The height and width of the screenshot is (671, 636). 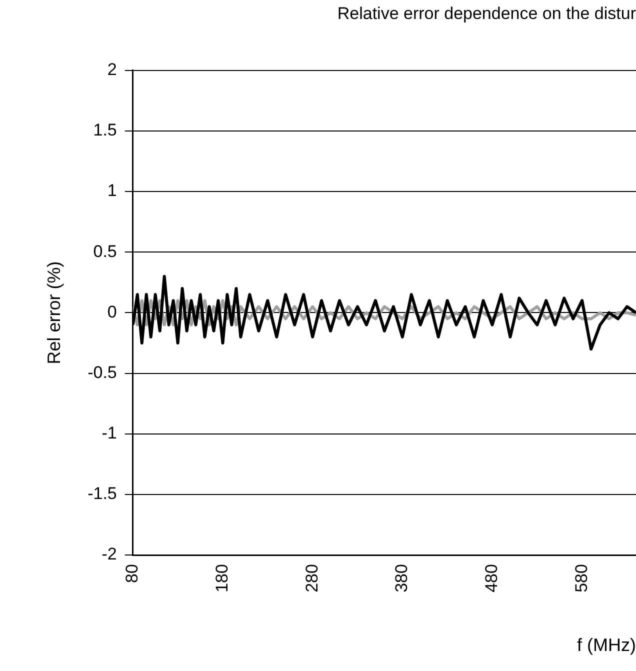 What do you see at coordinates (102, 494) in the screenshot?
I see `y-tick-label: -1.5` at bounding box center [102, 494].